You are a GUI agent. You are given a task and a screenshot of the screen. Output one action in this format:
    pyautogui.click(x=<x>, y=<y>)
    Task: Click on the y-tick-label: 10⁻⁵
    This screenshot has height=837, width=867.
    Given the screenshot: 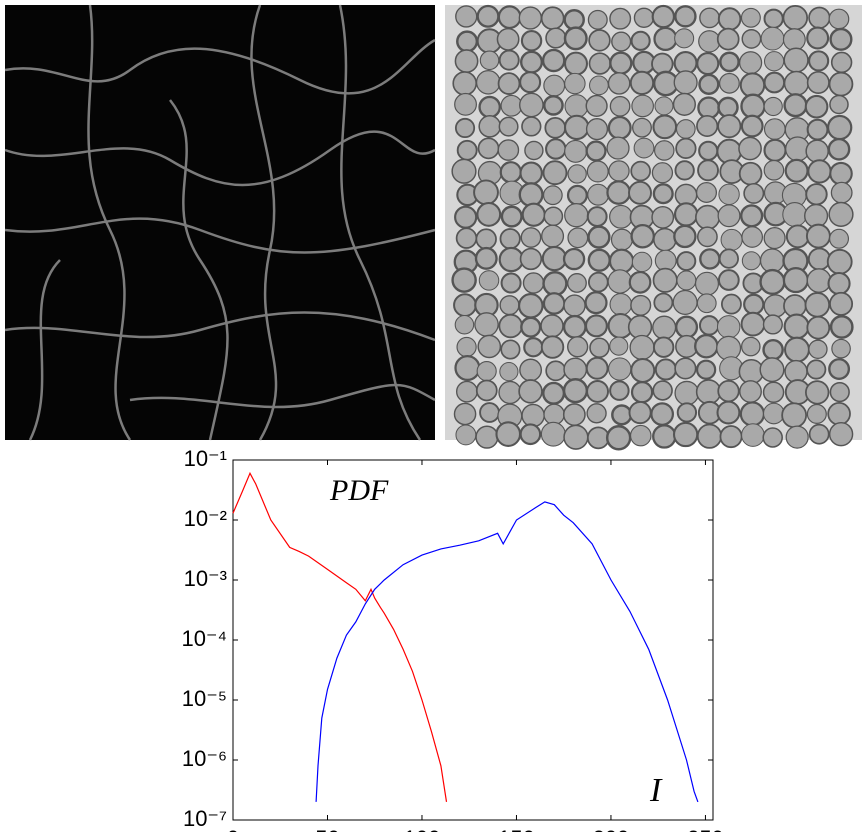 What is the action you would take?
    pyautogui.click(x=204, y=698)
    